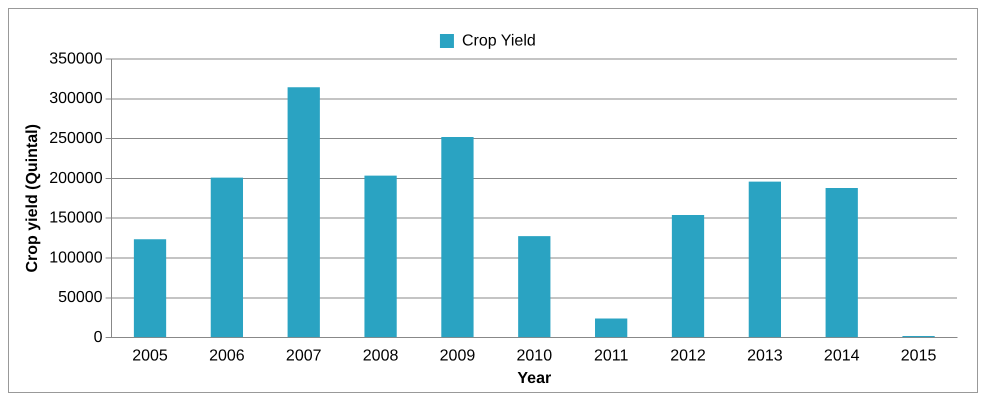  I want to click on x-tick-label: 2014, so click(842, 356).